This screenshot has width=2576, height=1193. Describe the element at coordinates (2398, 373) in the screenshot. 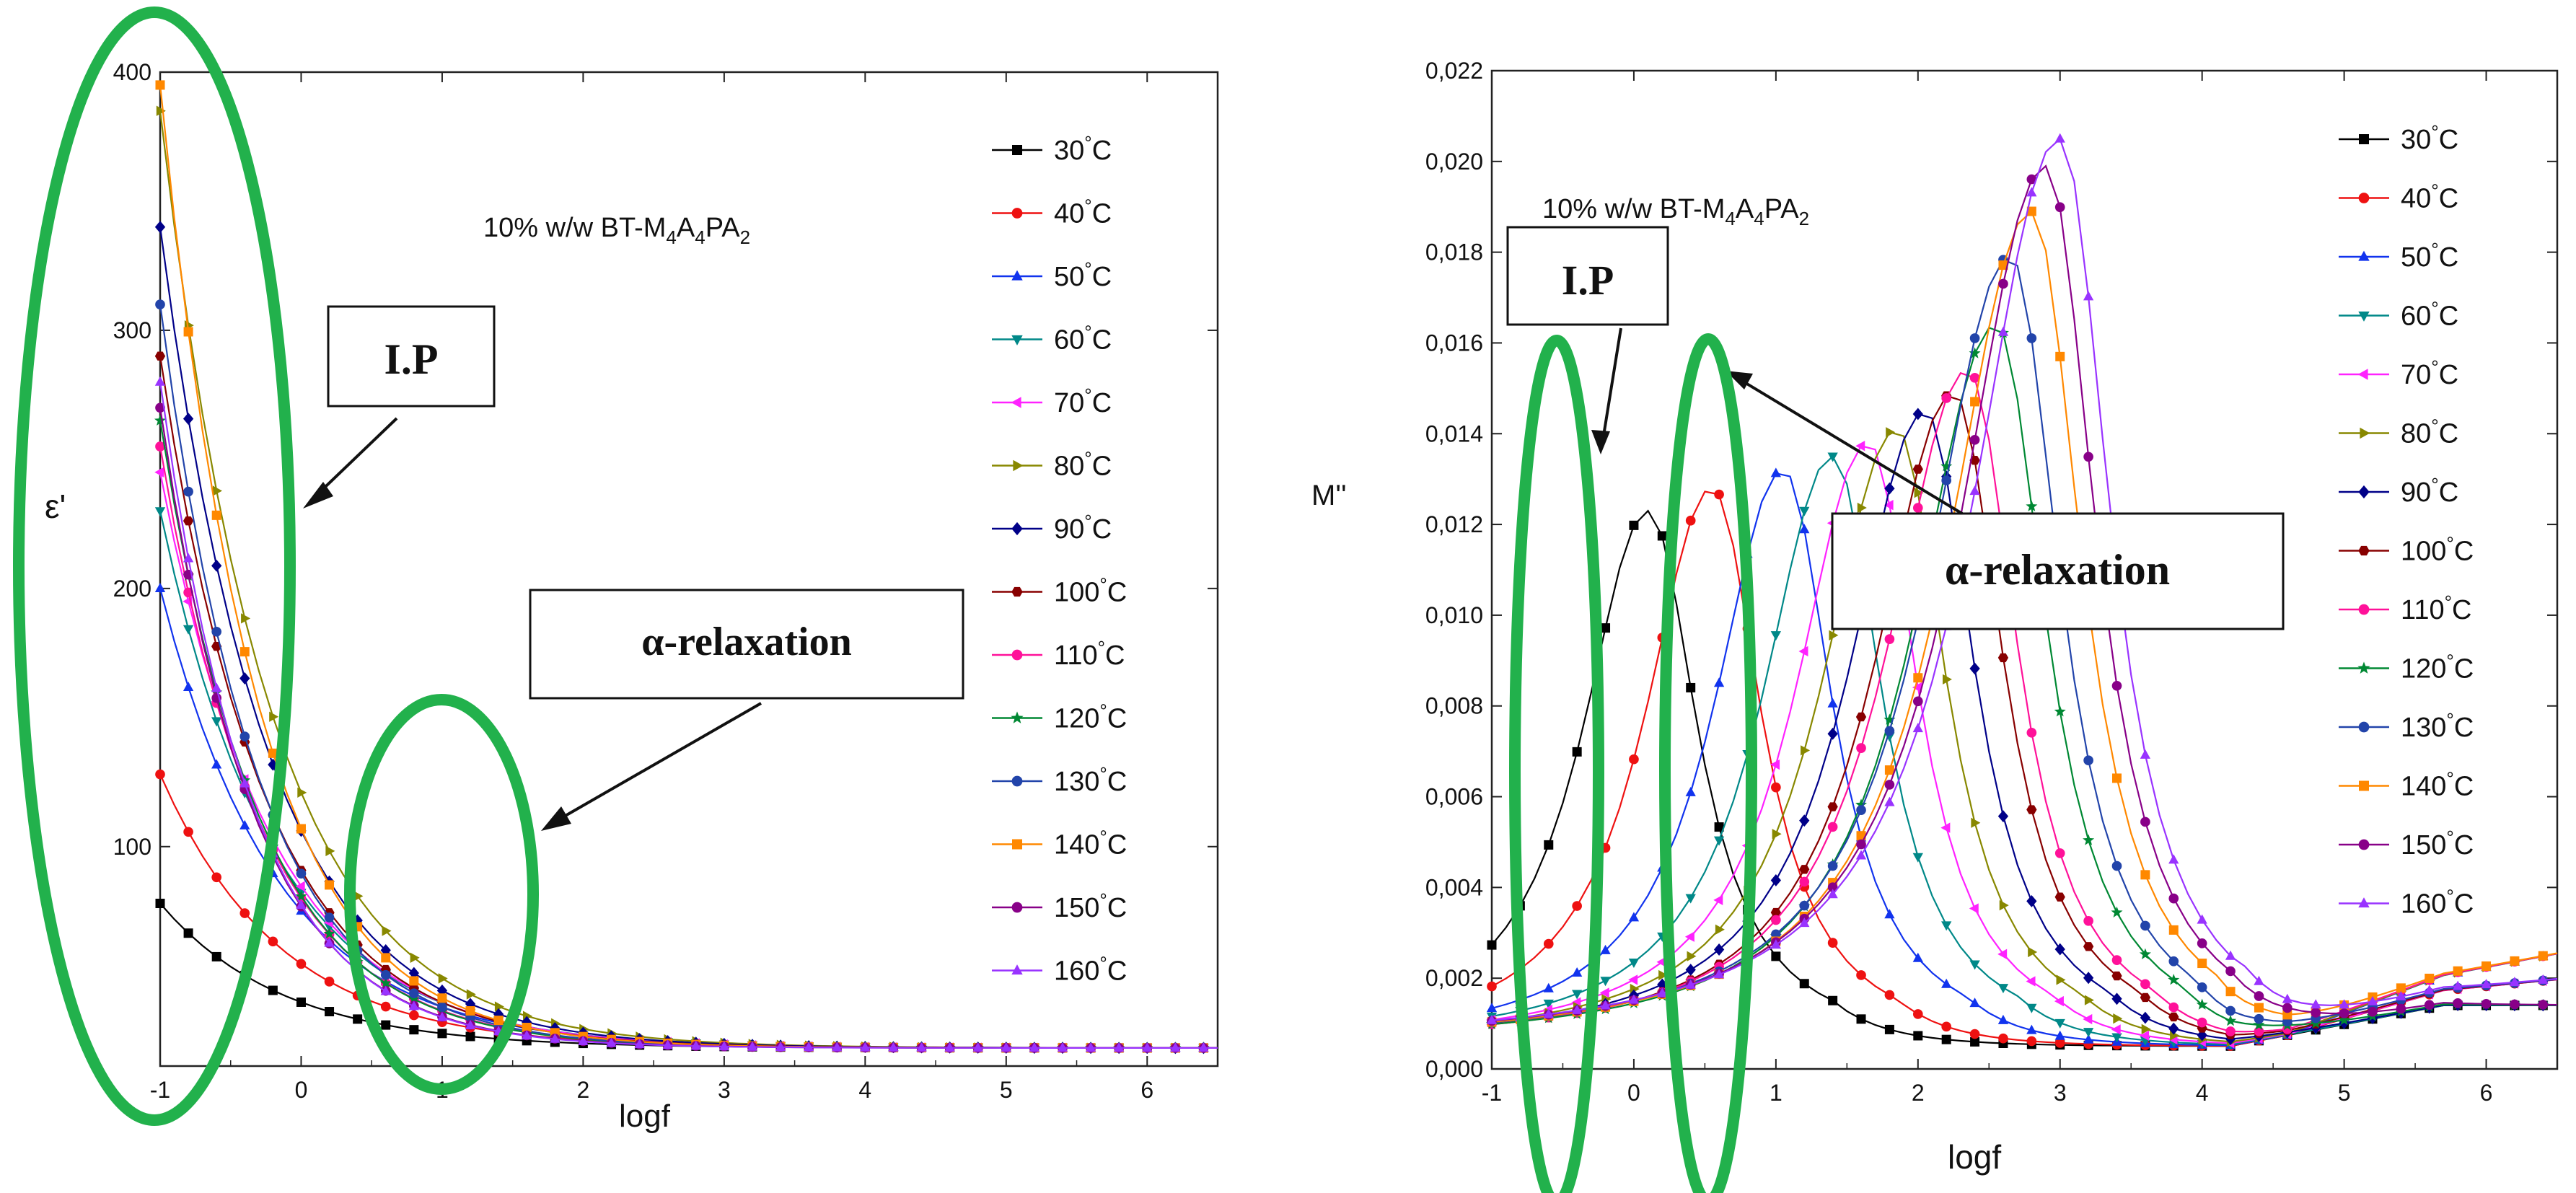

I see `legend-item: 70°C` at that location.